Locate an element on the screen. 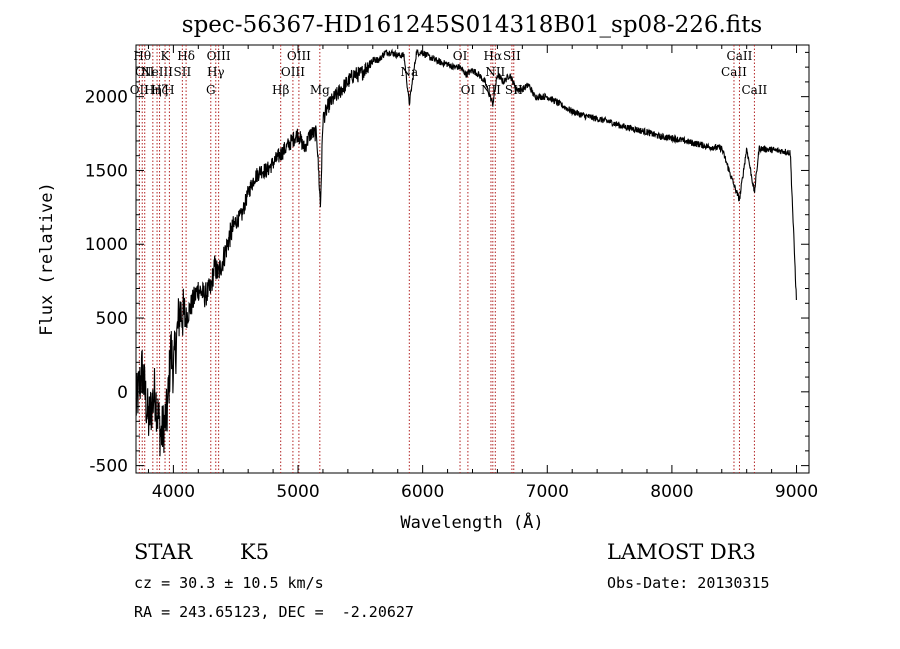  line-marker-label: Hζ is located at coordinates (159, 90).